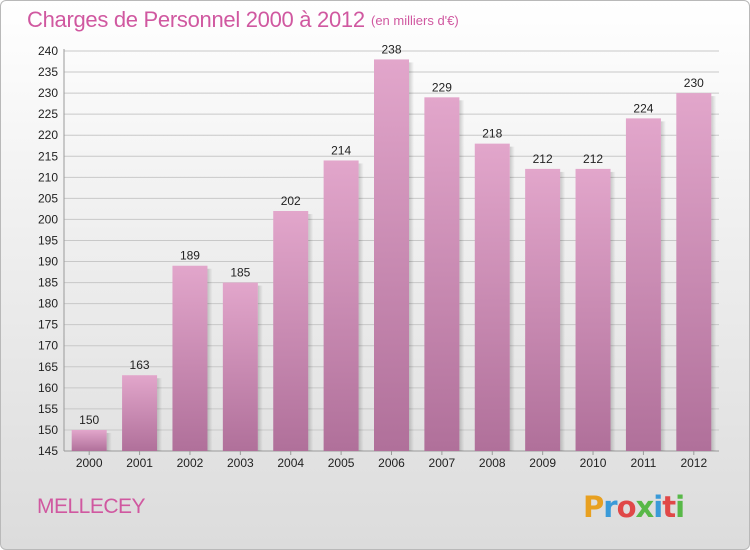 This screenshot has width=750, height=550. What do you see at coordinates (190, 463) in the screenshot?
I see `x-tick-label: 2002` at bounding box center [190, 463].